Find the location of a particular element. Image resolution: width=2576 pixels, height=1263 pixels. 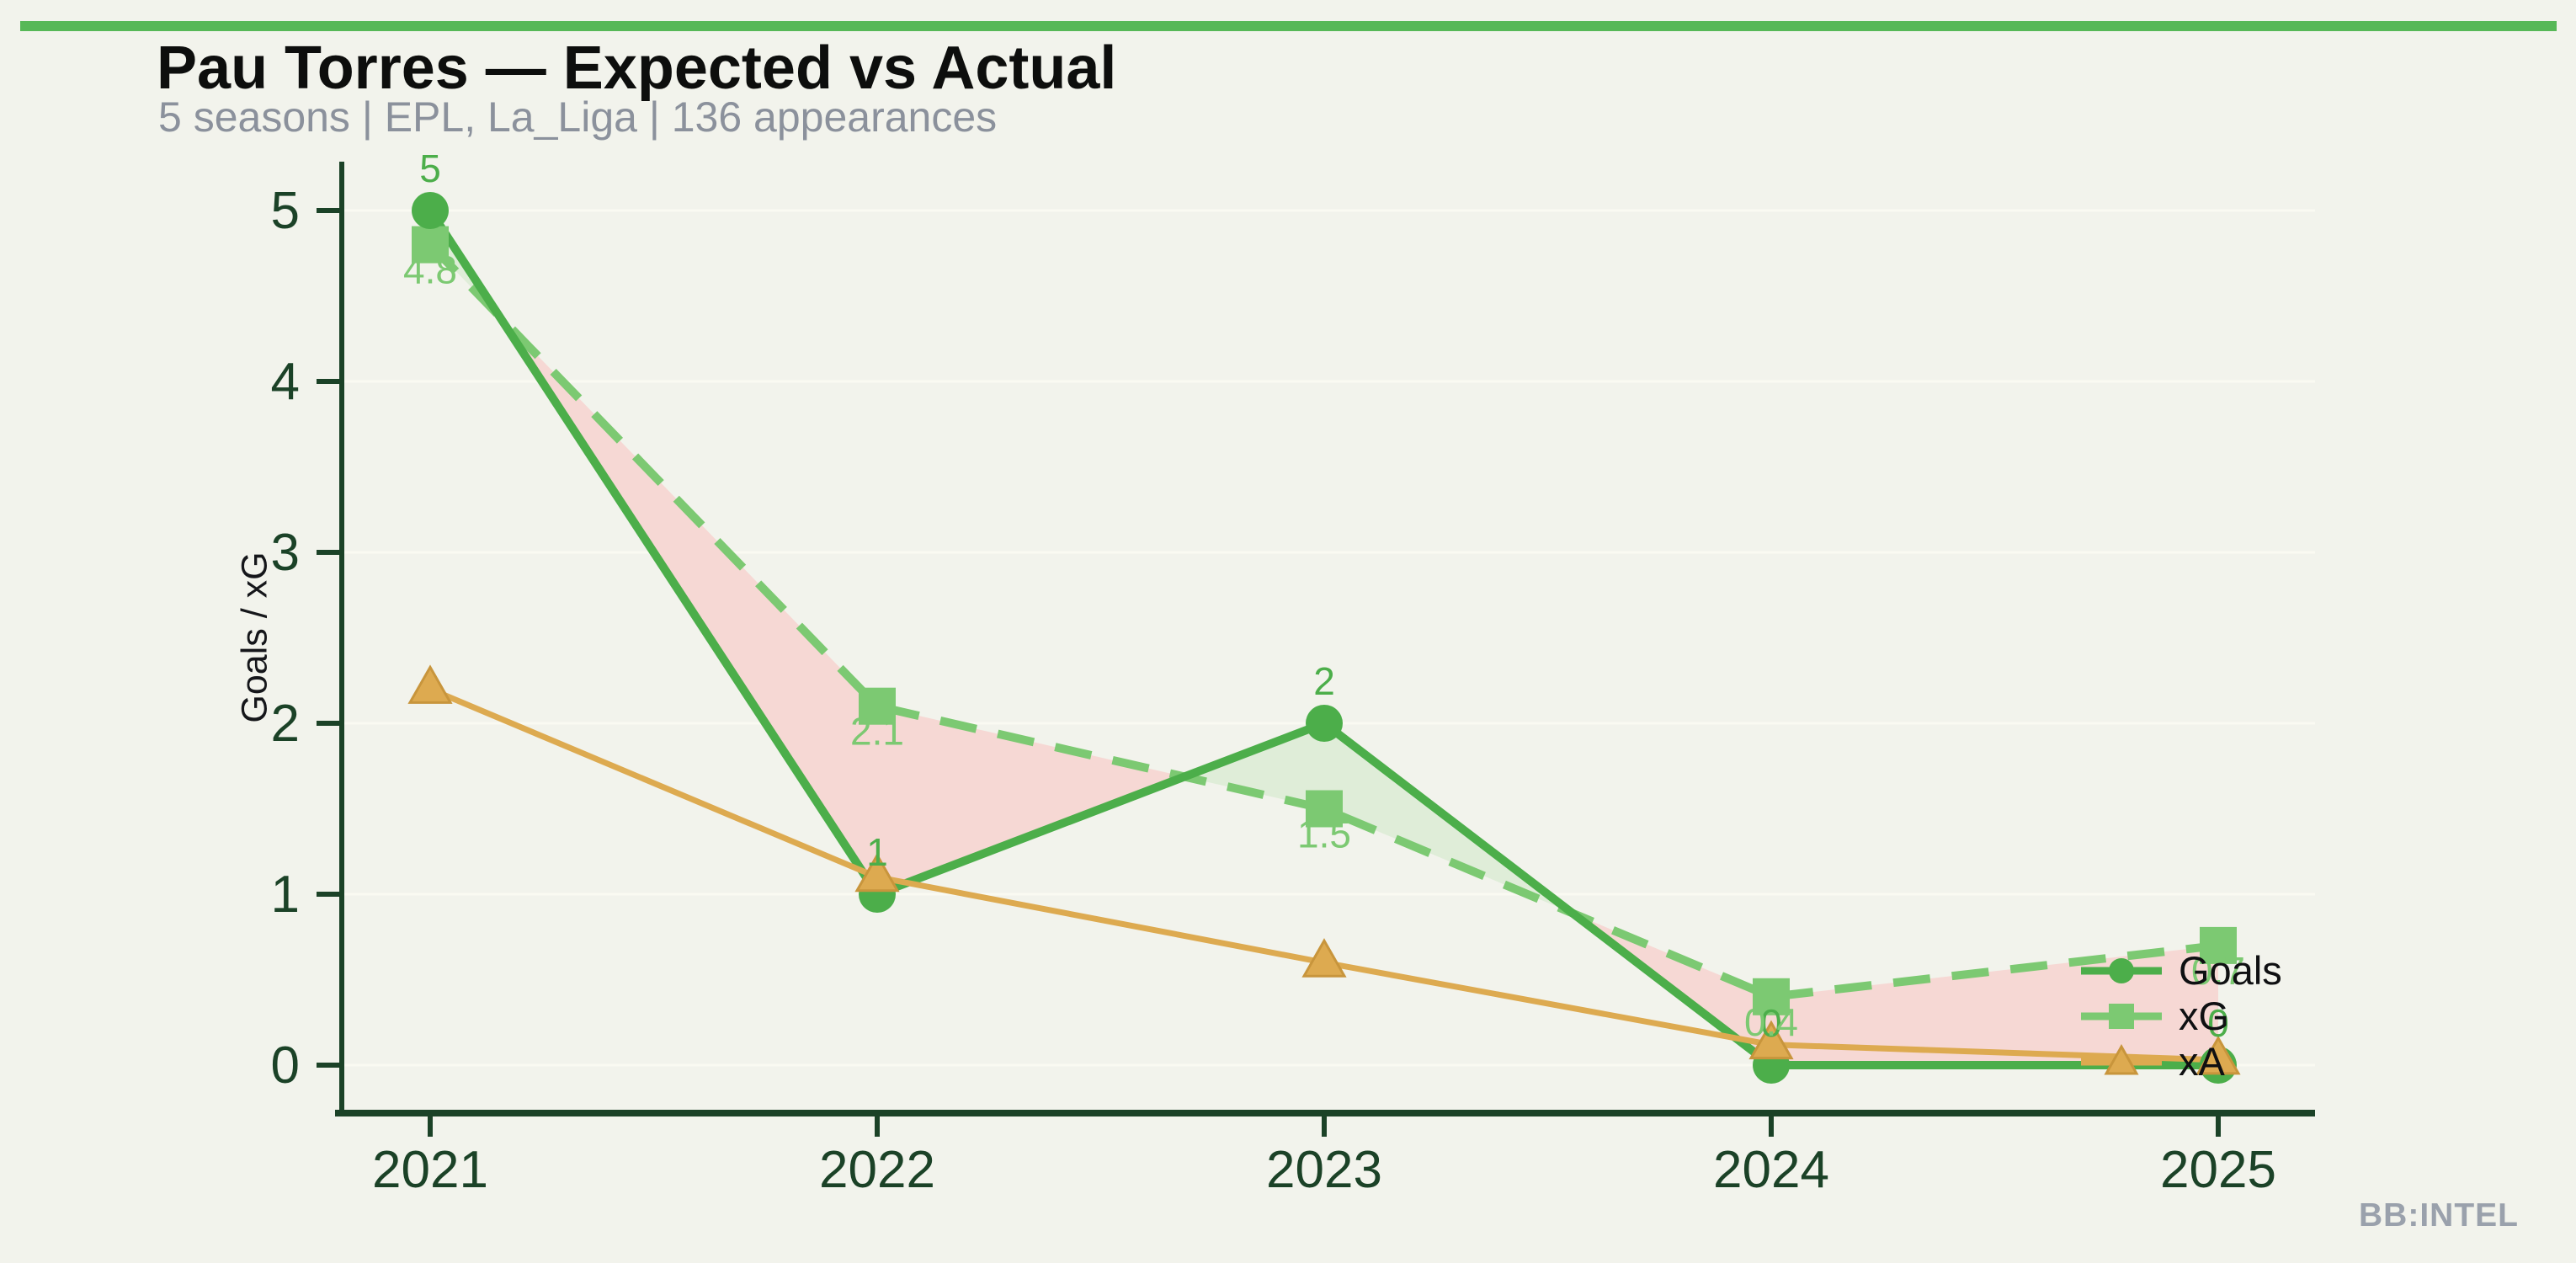

legend-label-xg: xG is located at coordinates (2205, 1016).